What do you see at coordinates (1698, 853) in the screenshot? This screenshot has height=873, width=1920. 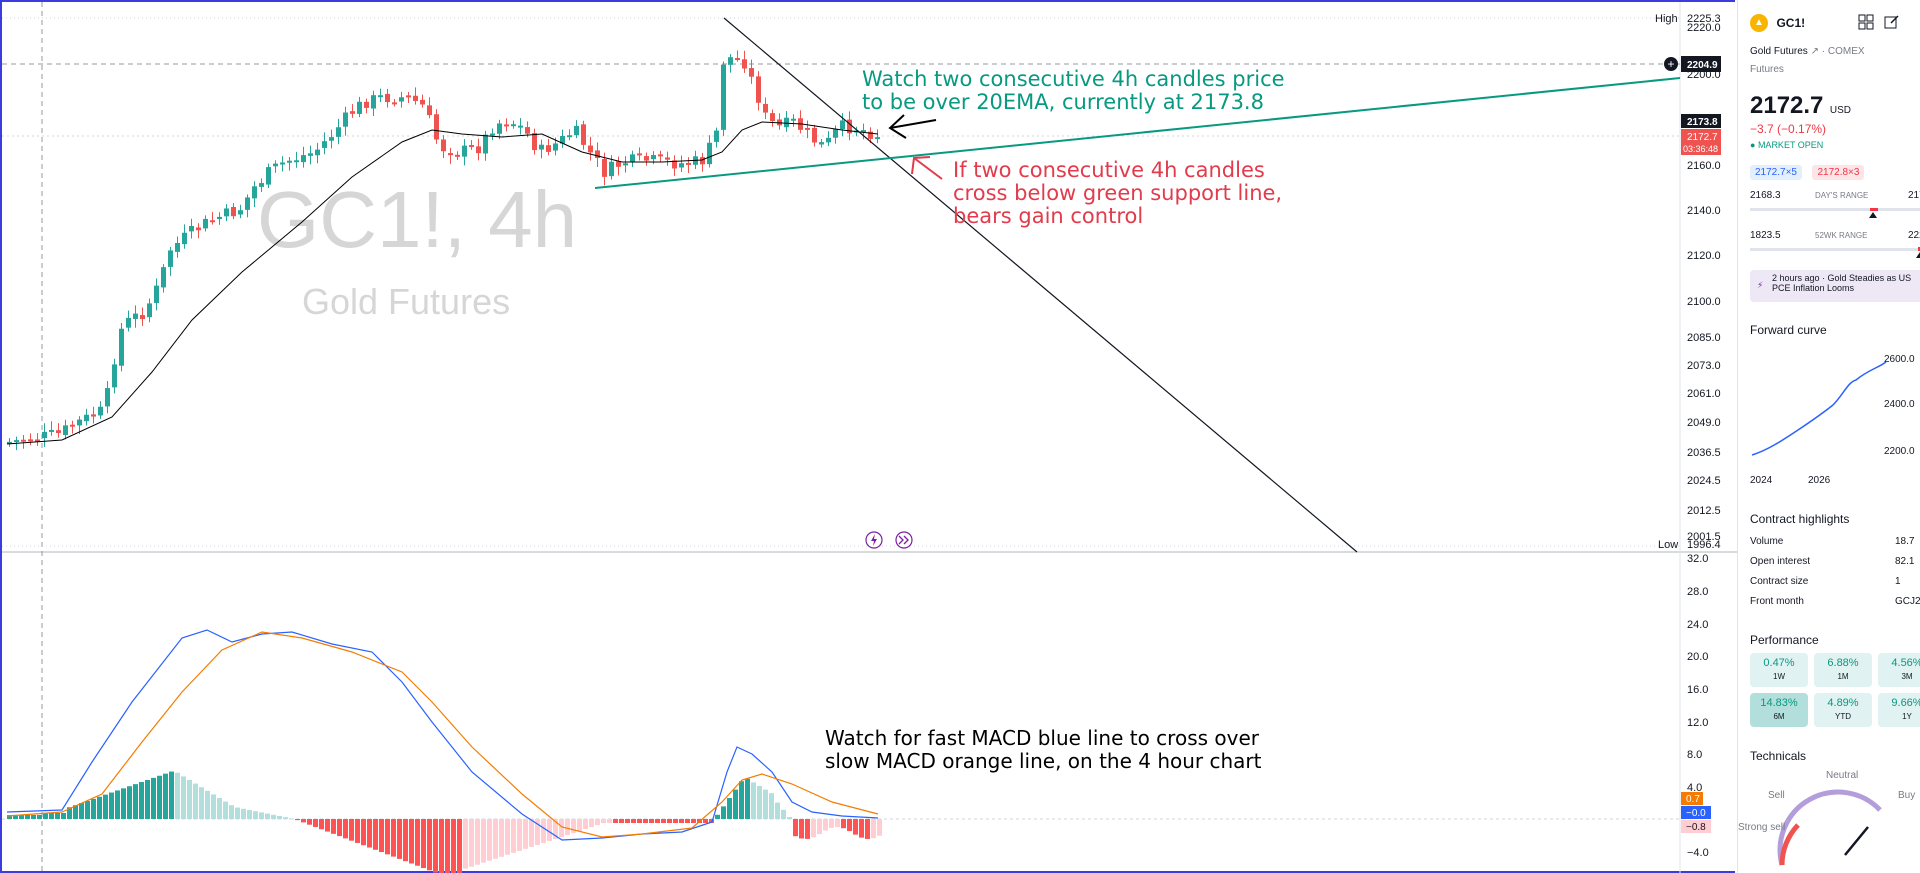 I see `macd-tick-label: −4.0` at bounding box center [1698, 853].